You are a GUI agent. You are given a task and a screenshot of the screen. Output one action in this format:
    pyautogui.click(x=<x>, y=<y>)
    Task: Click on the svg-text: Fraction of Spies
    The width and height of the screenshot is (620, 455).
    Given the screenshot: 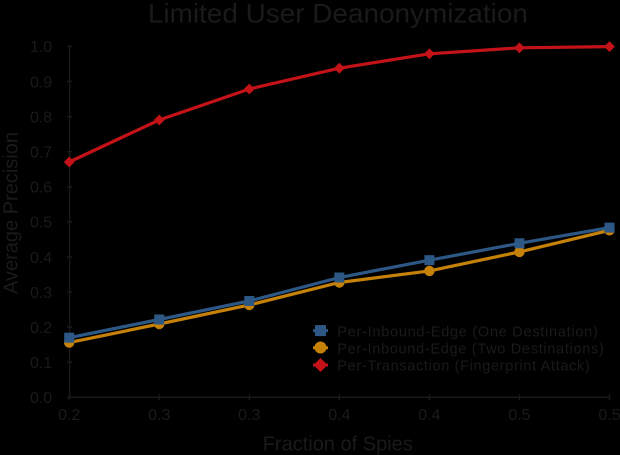 What is the action you would take?
    pyautogui.click(x=338, y=444)
    